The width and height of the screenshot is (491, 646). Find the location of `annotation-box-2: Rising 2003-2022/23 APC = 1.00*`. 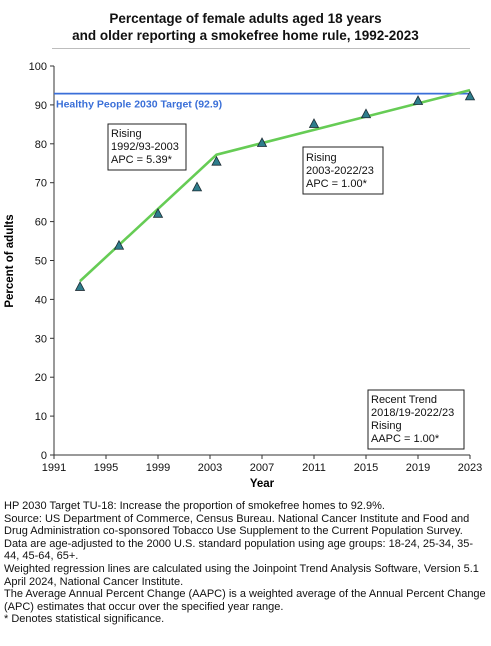

annotation-box-2: Rising 2003-2022/23 APC = 1.00* is located at coordinates (343, 170).